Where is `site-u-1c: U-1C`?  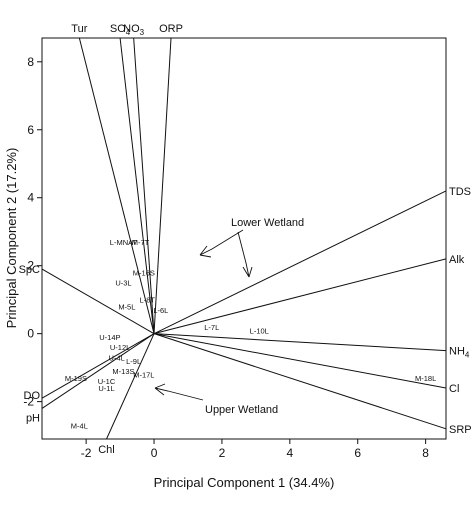 site-u-1c: U-1C is located at coordinates (107, 381).